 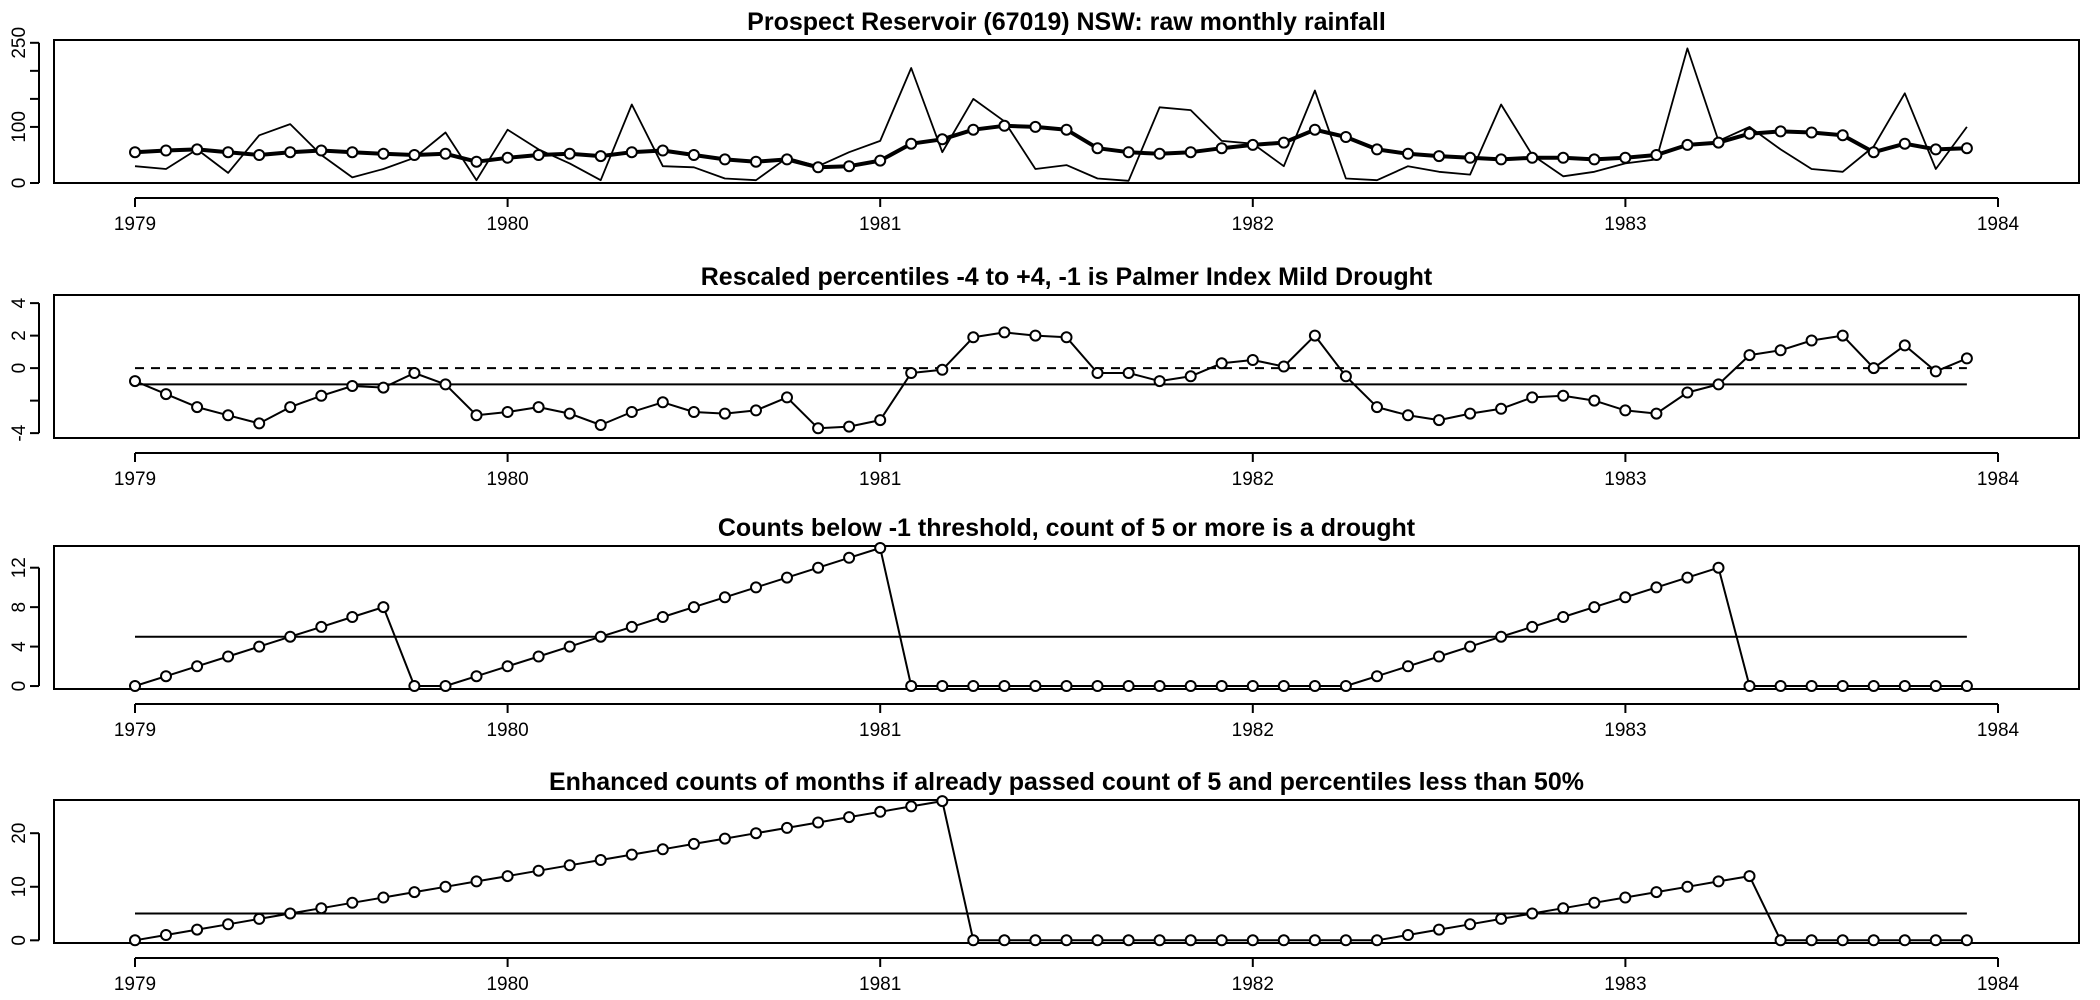 What do you see at coordinates (19, 432) in the screenshot?
I see `y-tick-label: -4` at bounding box center [19, 432].